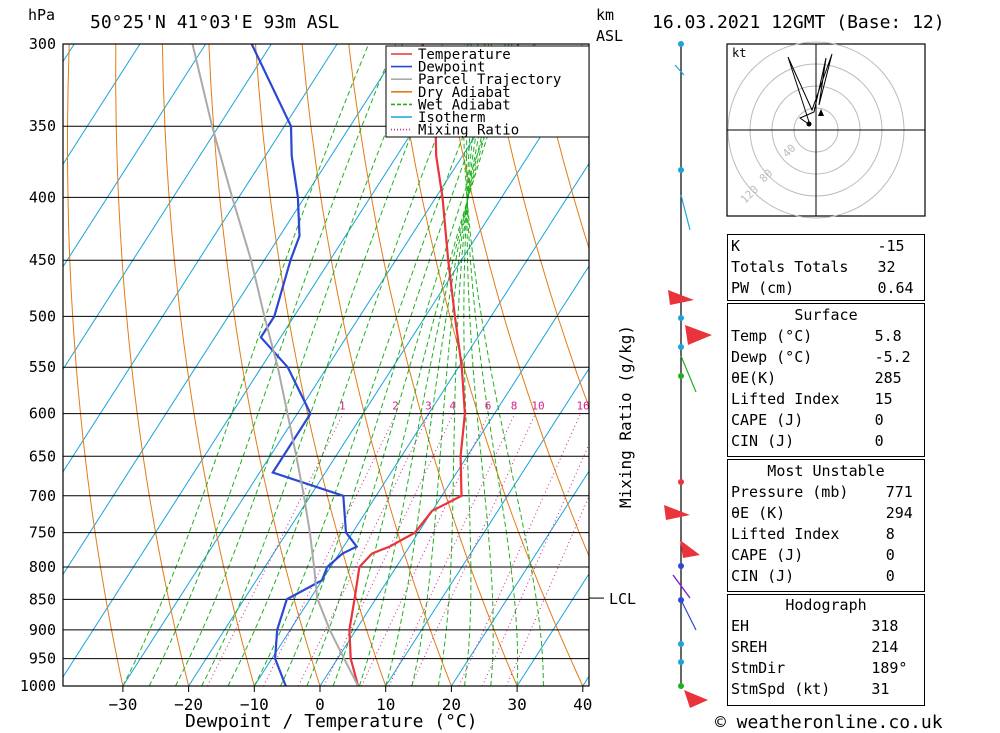  I want to click on hodograph-trace, so click(810, 89).